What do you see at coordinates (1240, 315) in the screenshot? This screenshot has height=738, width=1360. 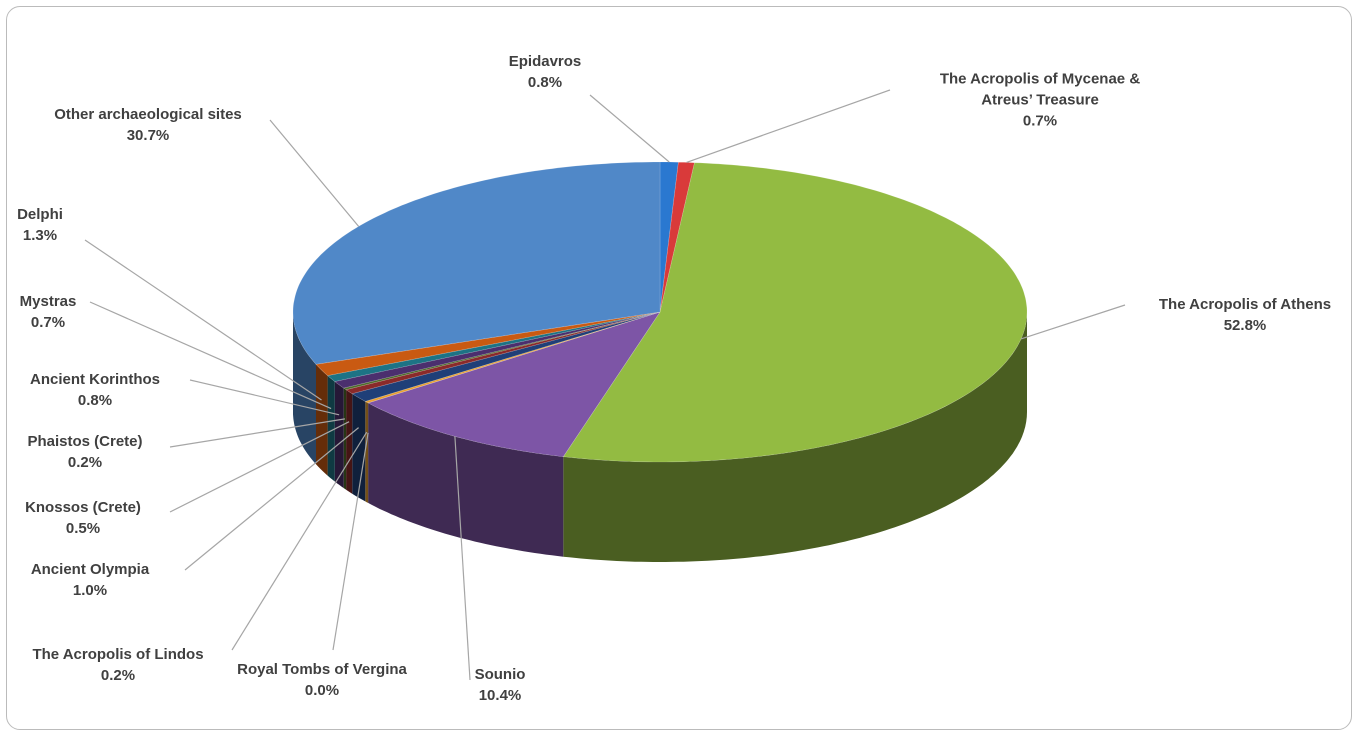 I see `data-label: The Acropolis of Athens 52.8%` at bounding box center [1240, 315].